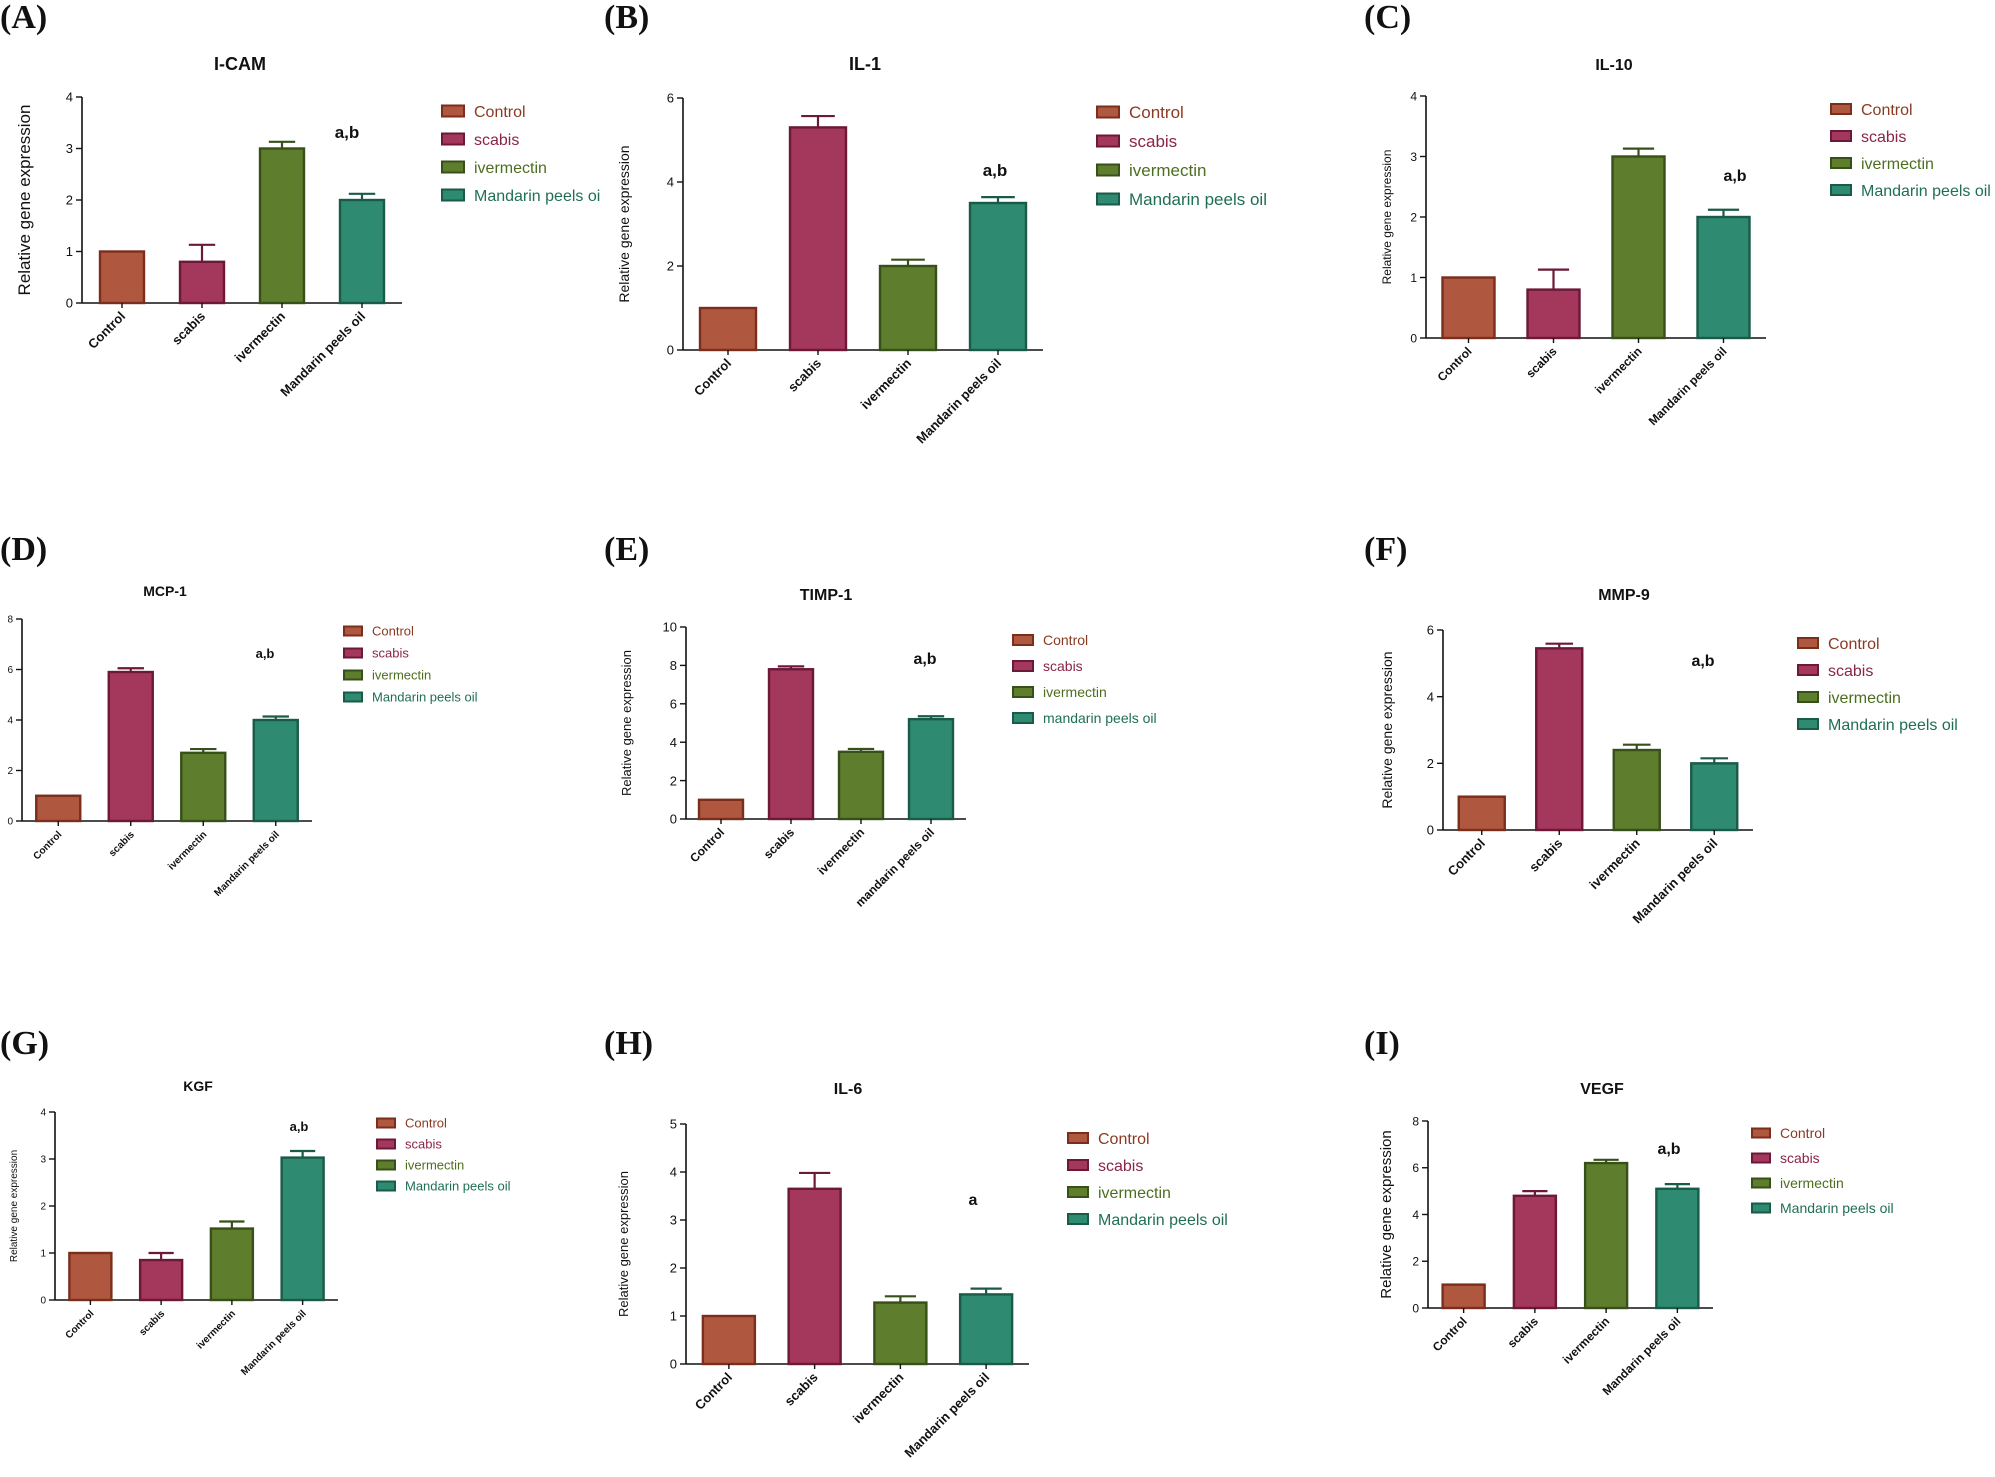 This screenshot has width=1995, height=1477. What do you see at coordinates (1415, 1168) in the screenshot?
I see `y-tick-label: 6` at bounding box center [1415, 1168].